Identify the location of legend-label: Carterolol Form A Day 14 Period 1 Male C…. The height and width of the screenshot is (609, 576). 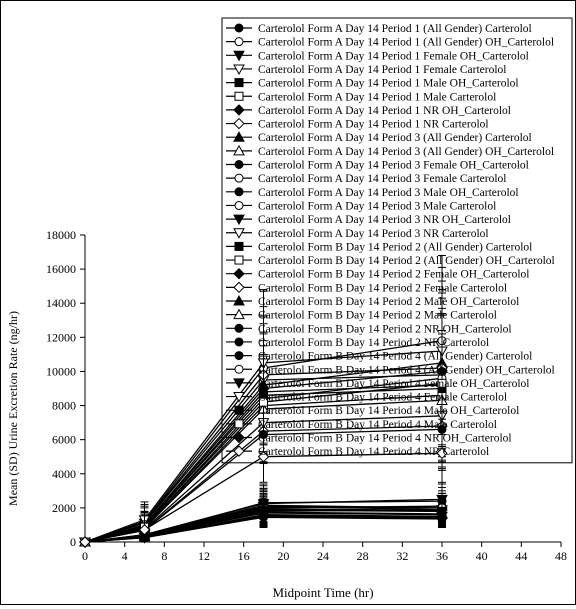
(377, 97).